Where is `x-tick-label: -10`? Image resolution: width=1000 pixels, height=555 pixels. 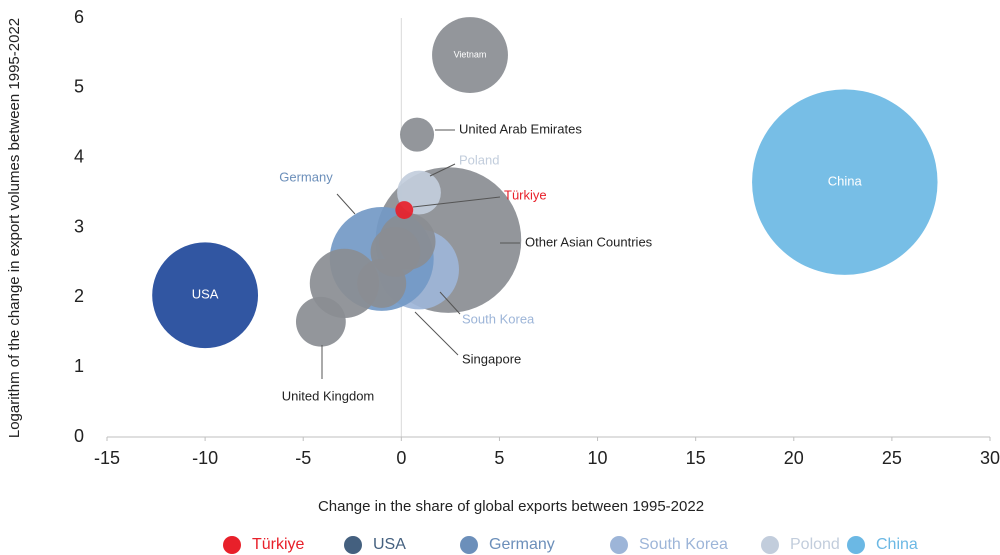 x-tick-label: -10 is located at coordinates (205, 458).